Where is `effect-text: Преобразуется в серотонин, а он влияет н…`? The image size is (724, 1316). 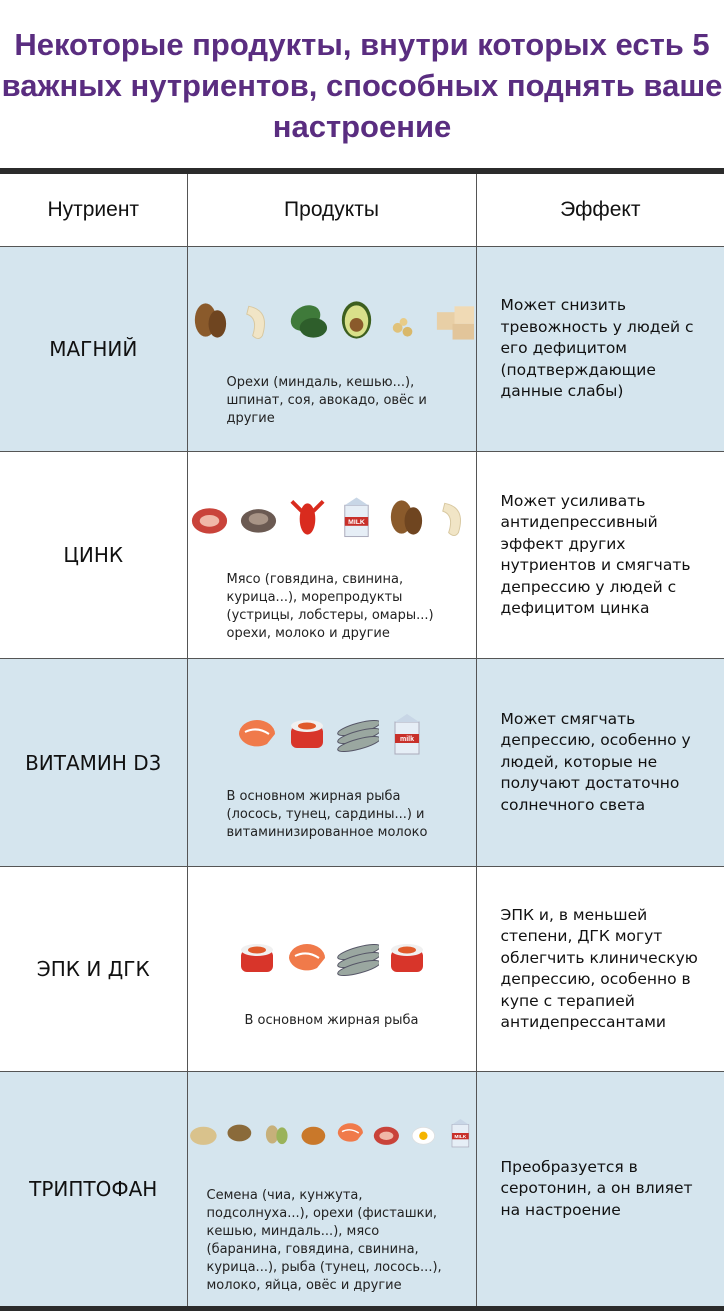
effect-text: Преобразуется в серотонин, а он влияет н… is located at coordinates (599, 1190).